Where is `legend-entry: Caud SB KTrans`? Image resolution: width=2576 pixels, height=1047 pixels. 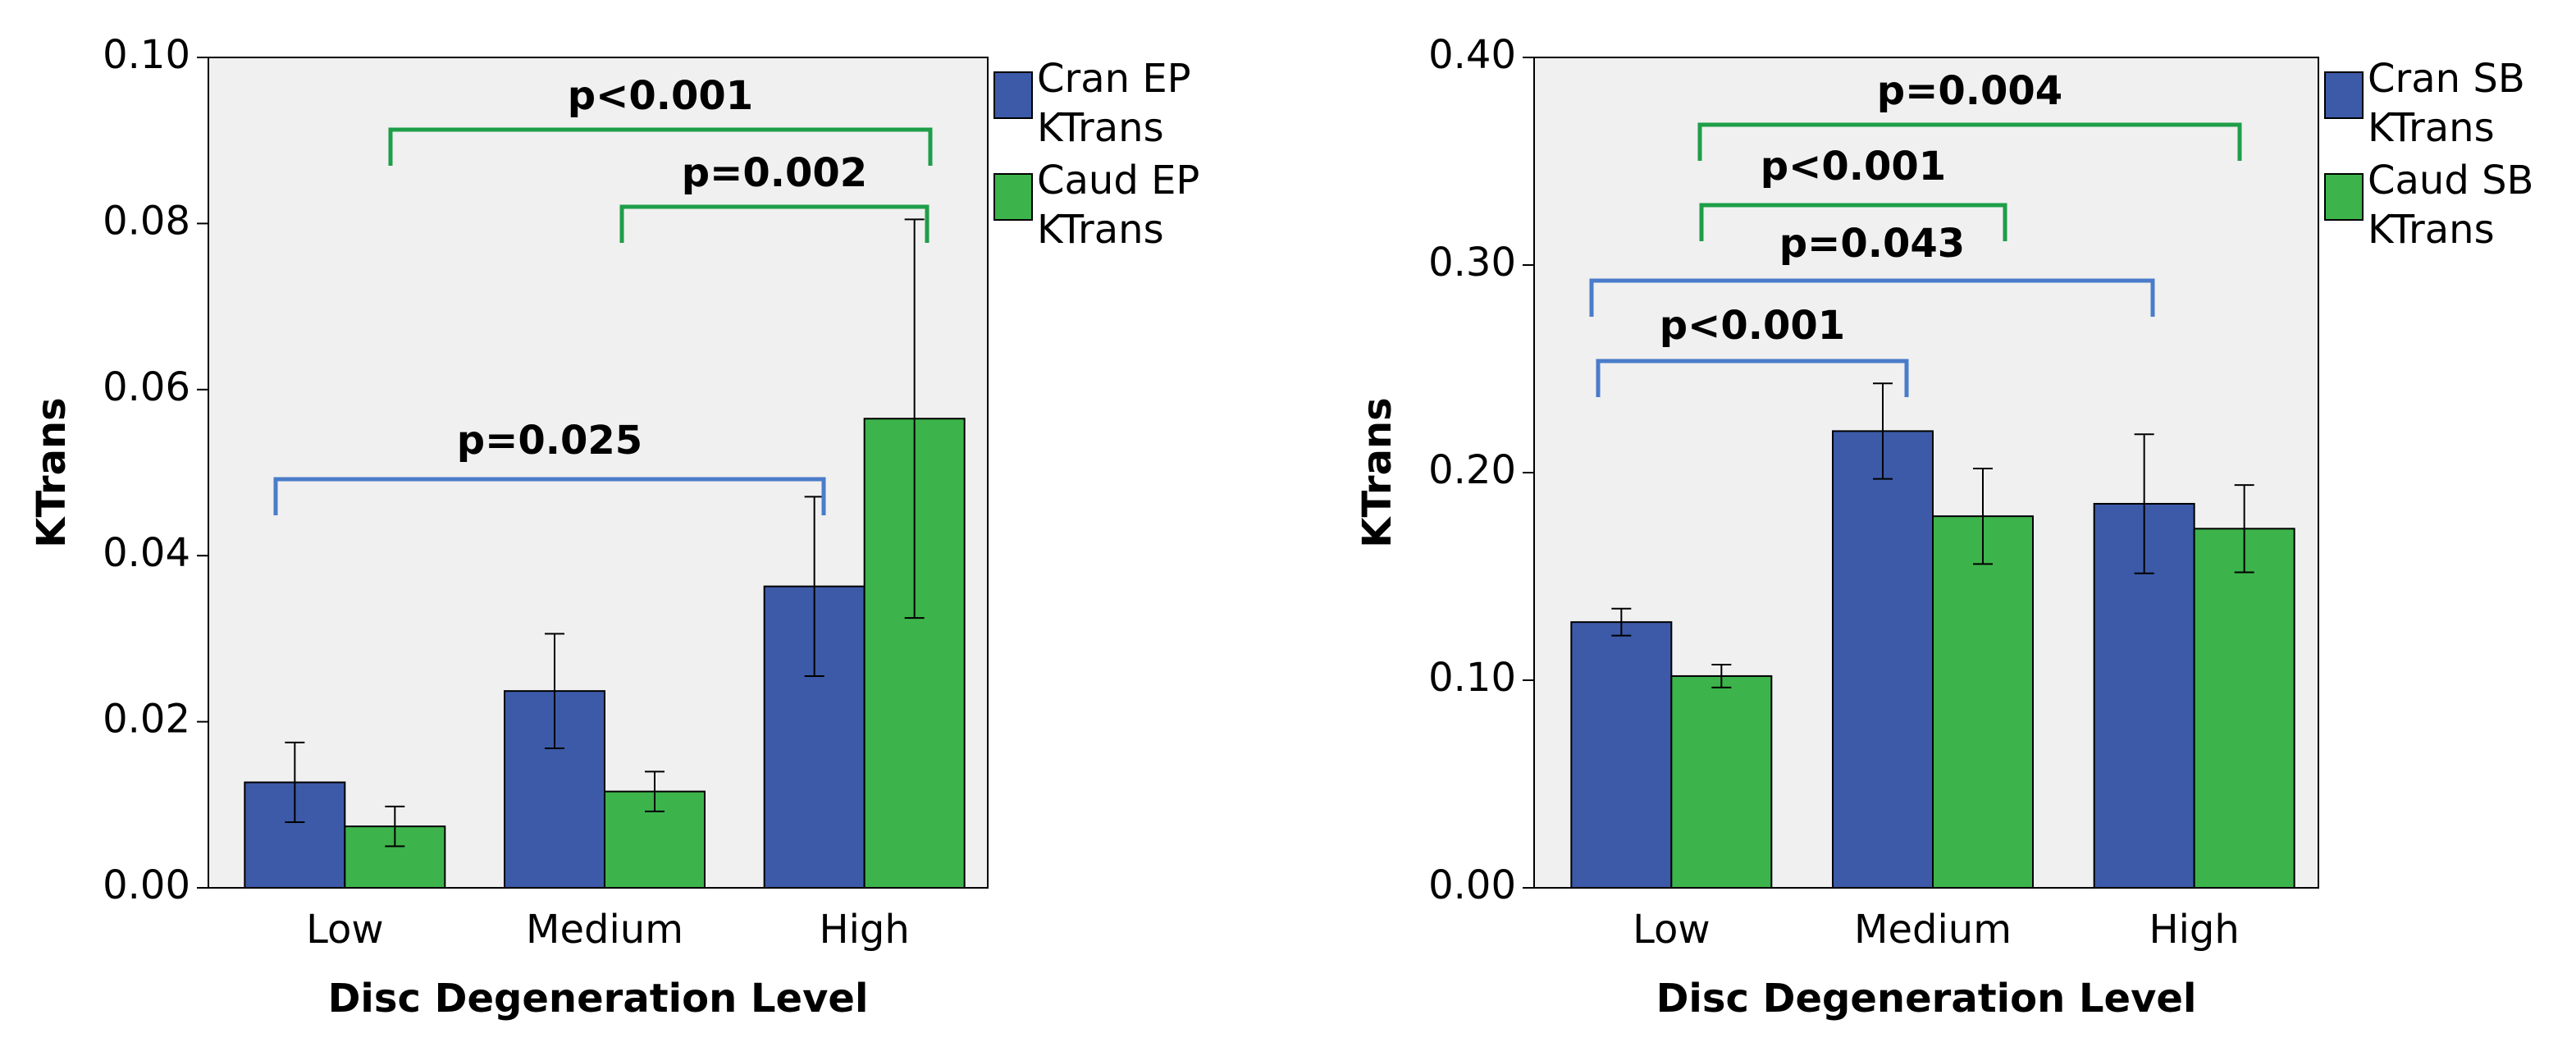 legend-entry: Caud SB KTrans is located at coordinates (2451, 205).